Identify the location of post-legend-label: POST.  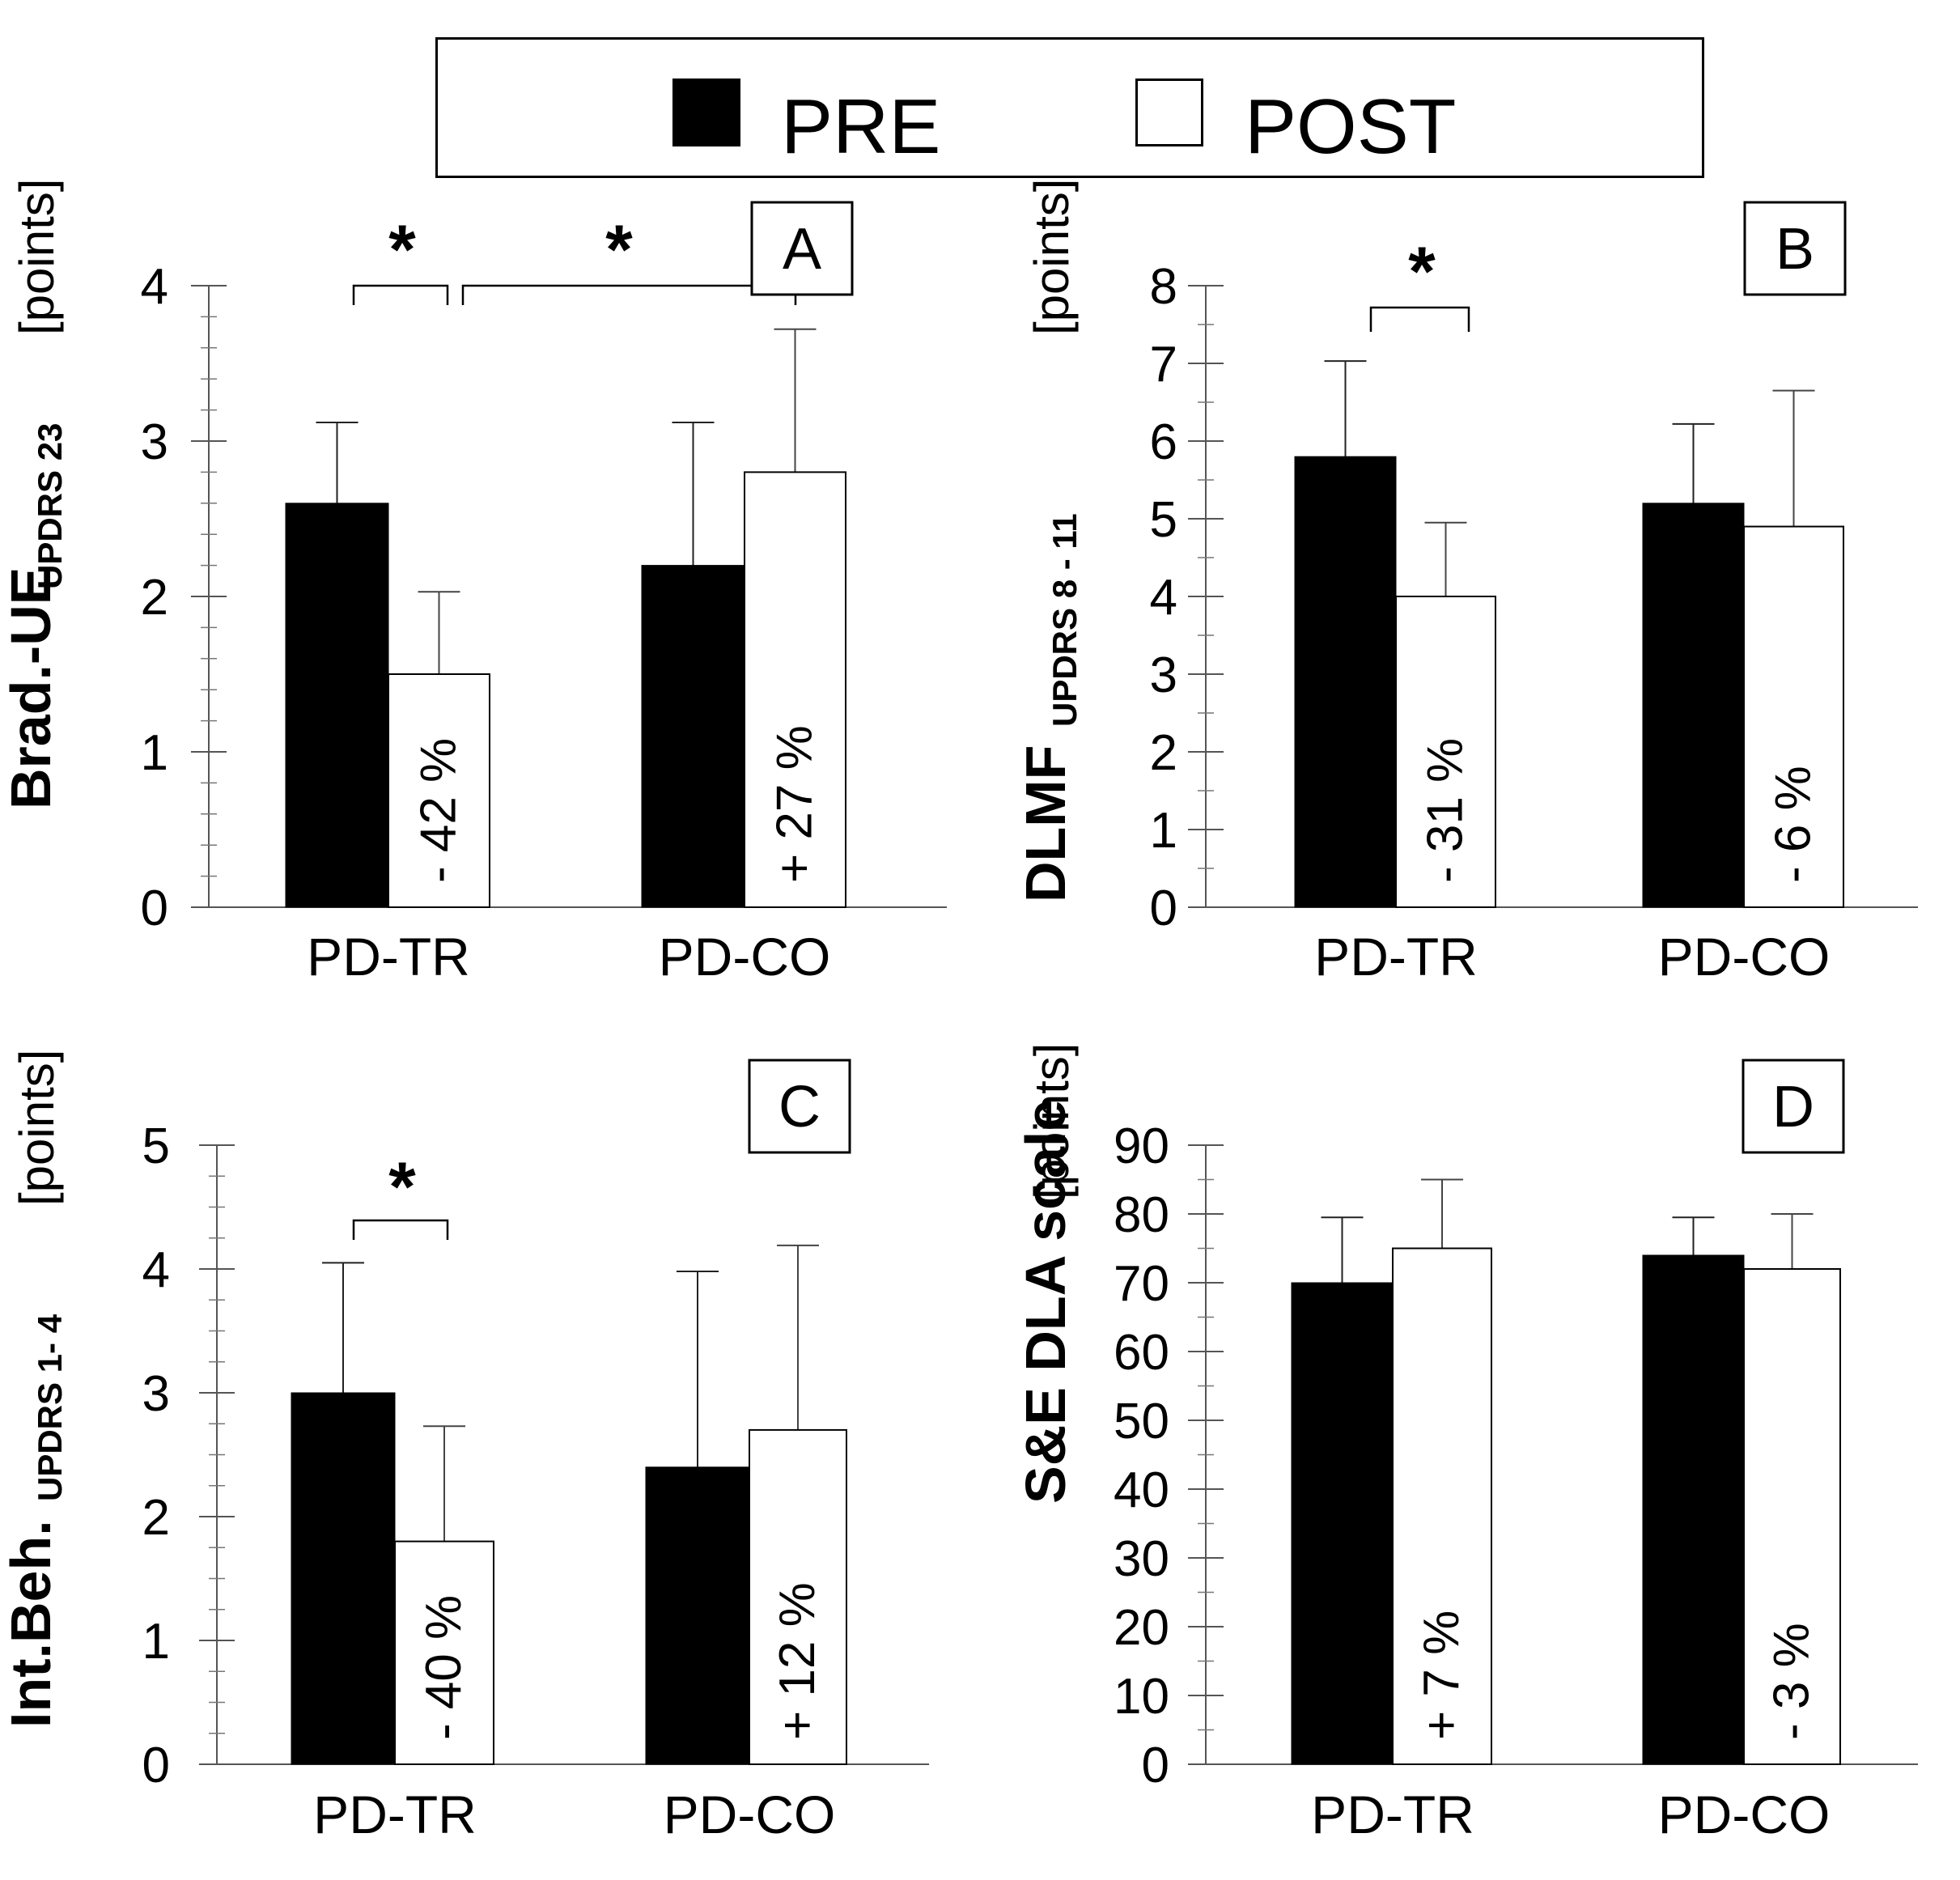
(1351, 126).